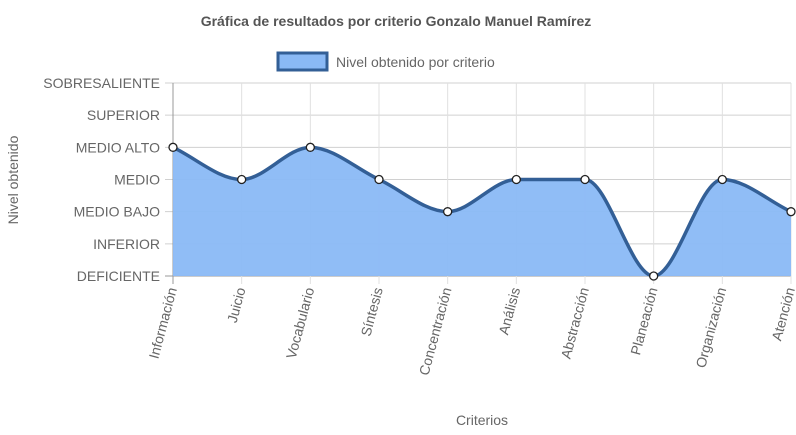  Describe the element at coordinates (482, 420) in the screenshot. I see `x-axis-title: Criterios` at that location.